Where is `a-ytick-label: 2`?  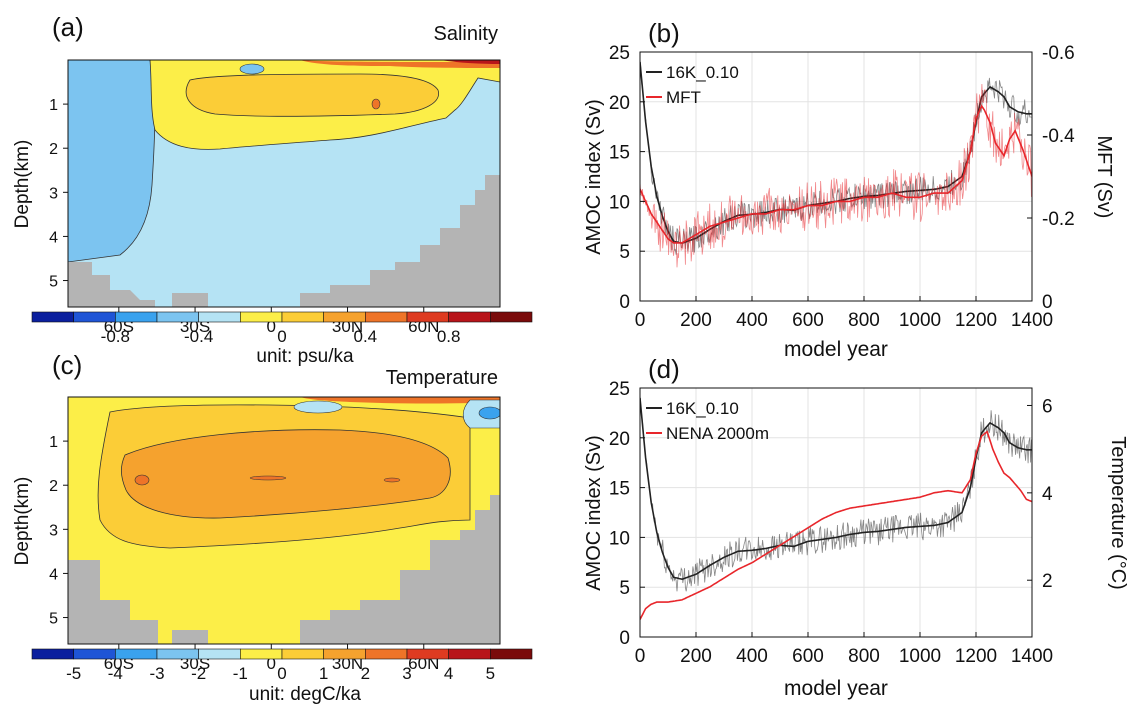
a-ytick-label: 2 is located at coordinates (53, 149).